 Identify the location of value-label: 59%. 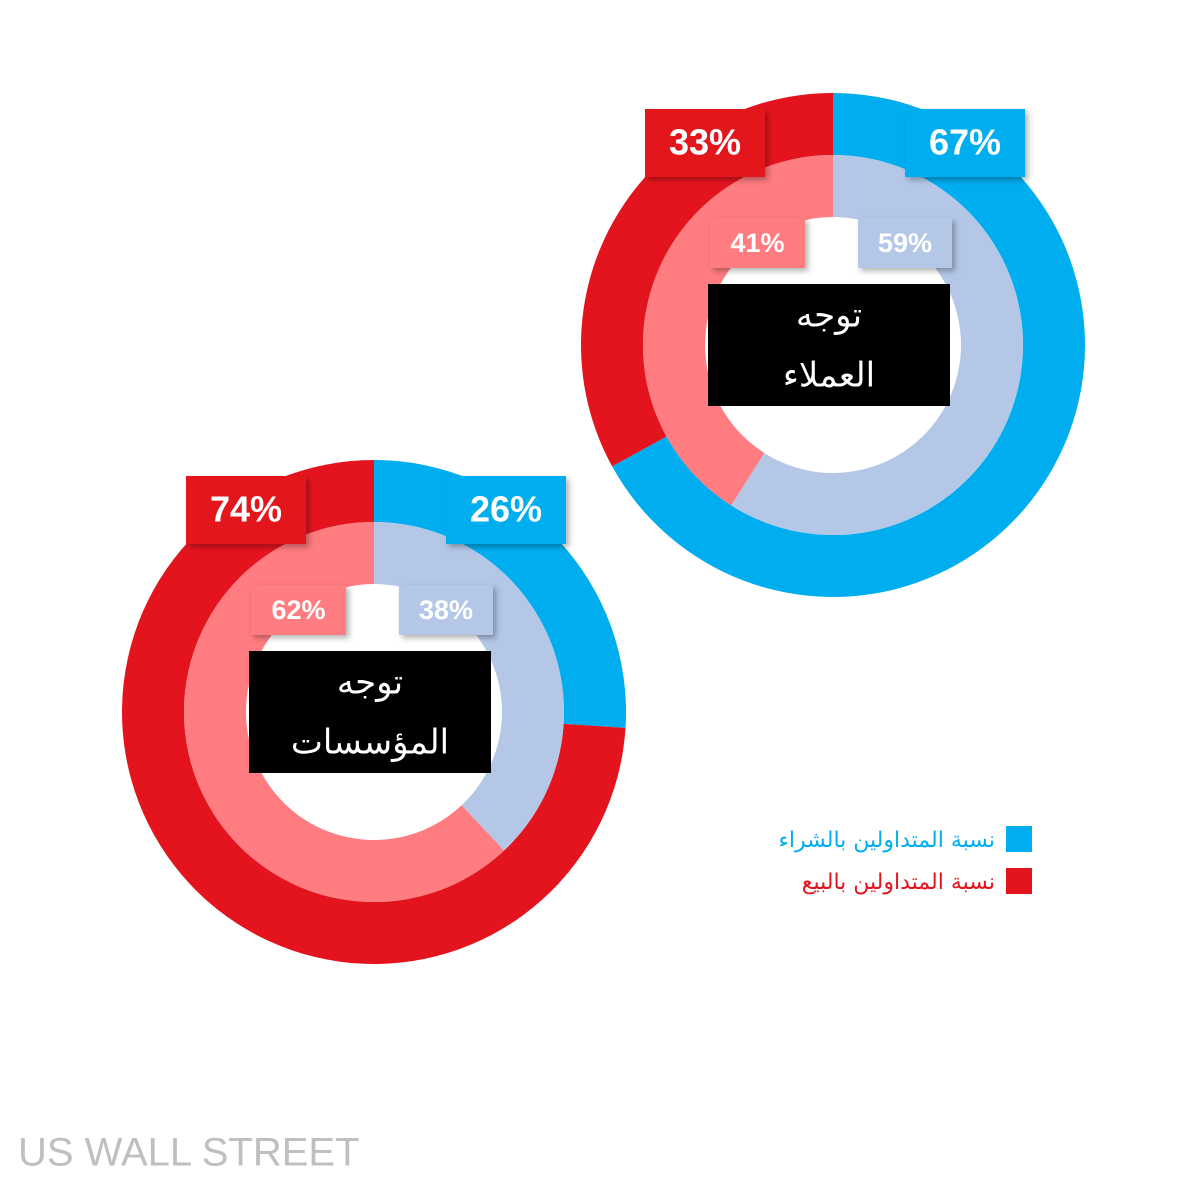
(905, 243).